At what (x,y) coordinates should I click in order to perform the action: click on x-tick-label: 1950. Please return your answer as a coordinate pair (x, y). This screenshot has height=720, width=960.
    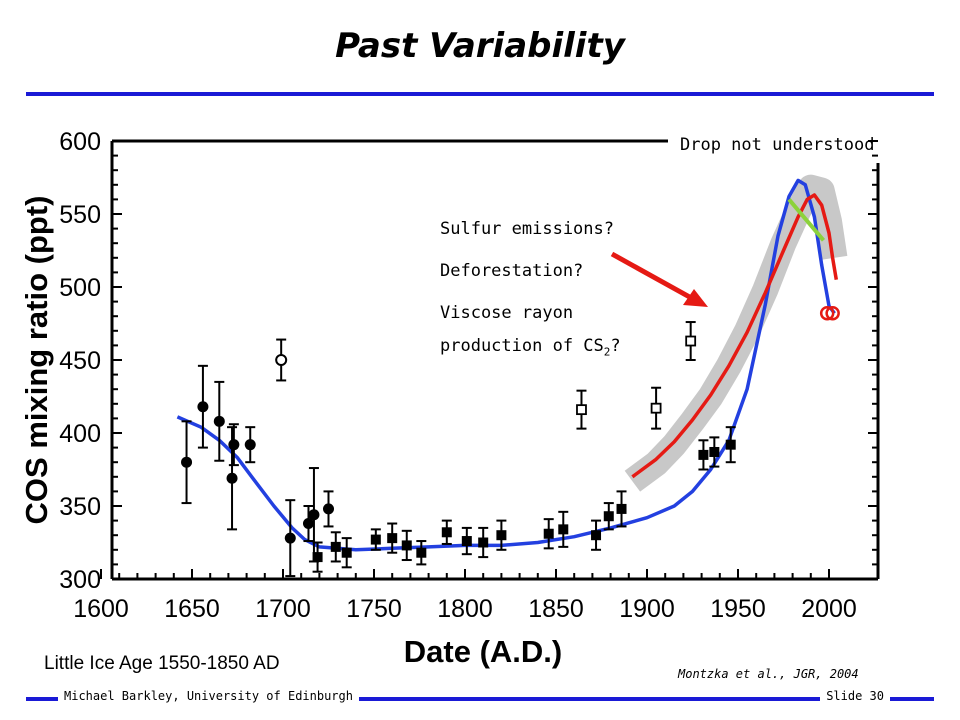
    Looking at the image, I should click on (738, 609).